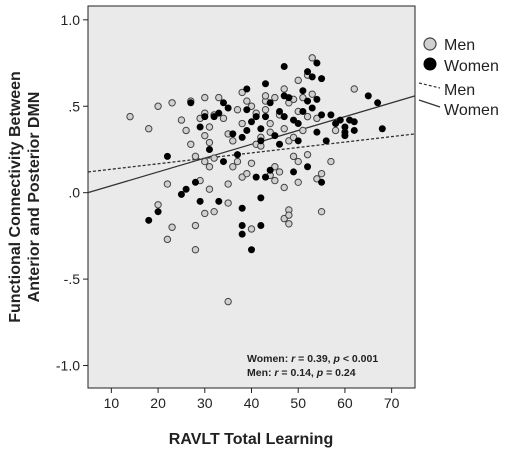 The image size is (510, 453). I want to click on x-tick-label: 20, so click(158, 403).